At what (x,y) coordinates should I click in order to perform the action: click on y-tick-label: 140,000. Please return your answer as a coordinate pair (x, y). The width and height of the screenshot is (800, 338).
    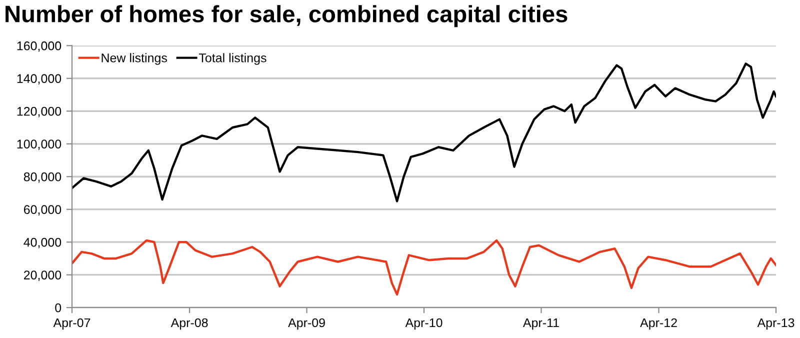
    Looking at the image, I should click on (39, 79).